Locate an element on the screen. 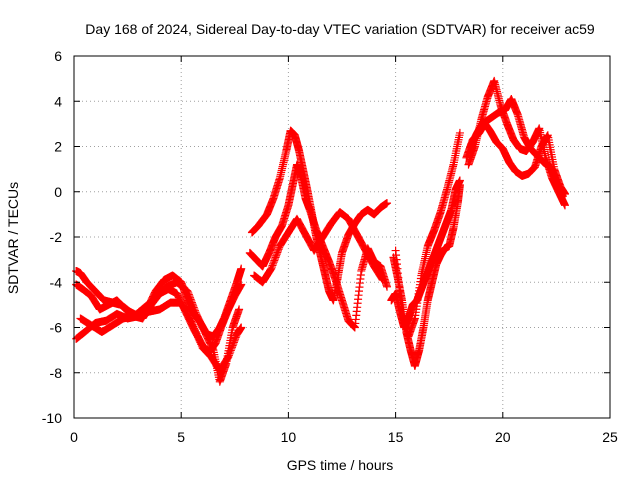 This screenshot has width=640, height=480. x-tick-label: 10 is located at coordinates (289, 437).